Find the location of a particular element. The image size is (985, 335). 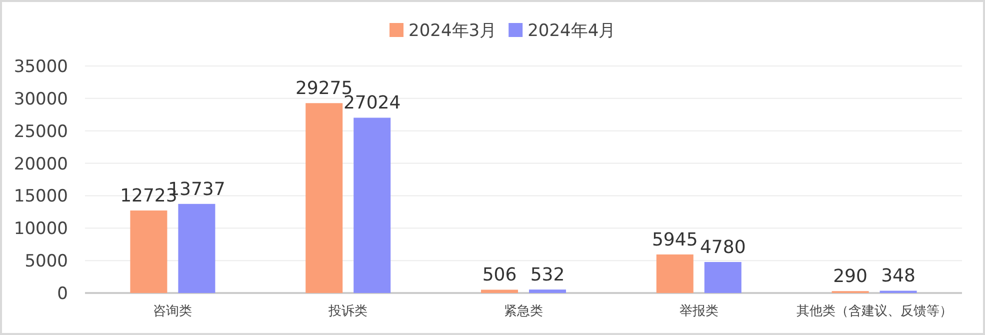

x-tick-label: 举报类 is located at coordinates (698, 311).